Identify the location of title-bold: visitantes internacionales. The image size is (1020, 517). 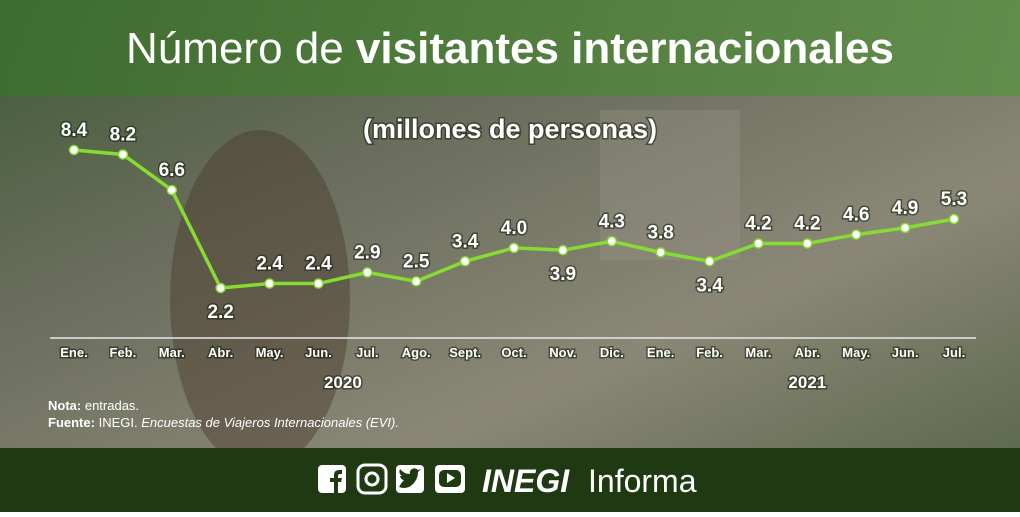
(625, 48).